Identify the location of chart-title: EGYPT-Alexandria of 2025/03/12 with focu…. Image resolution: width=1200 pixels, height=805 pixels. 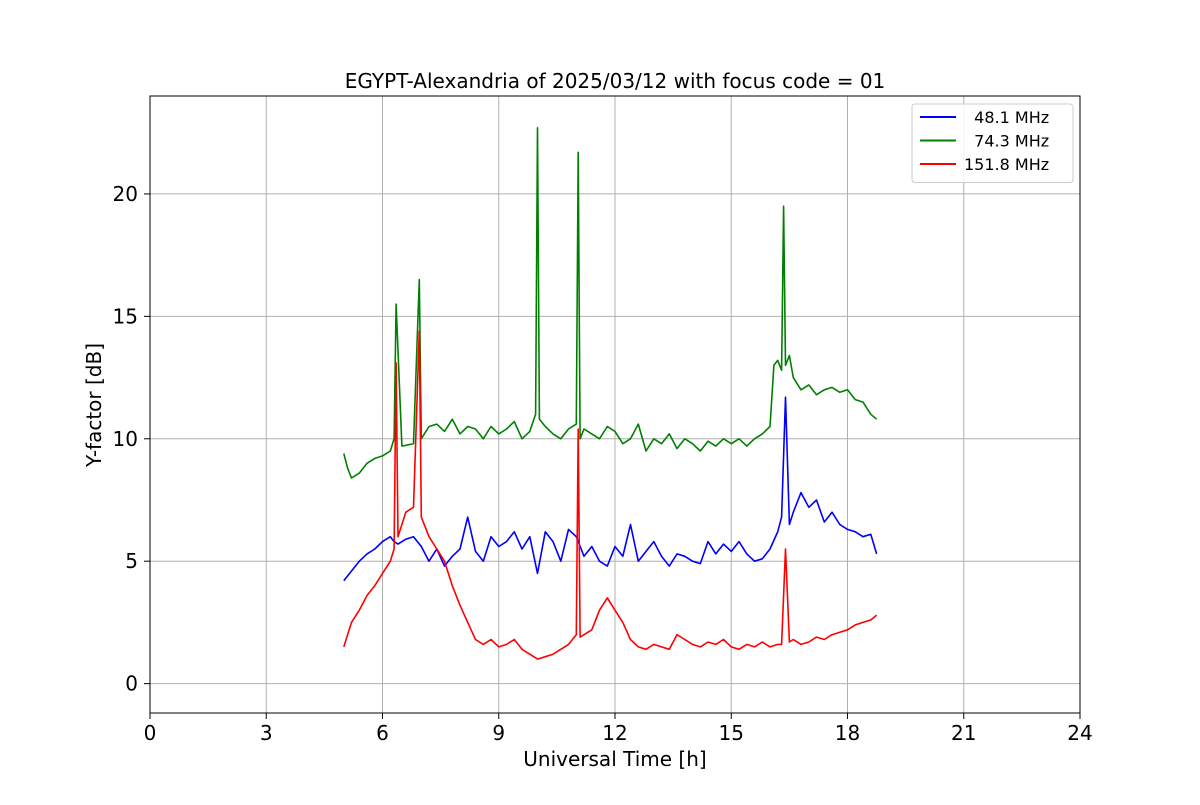
(615, 81).